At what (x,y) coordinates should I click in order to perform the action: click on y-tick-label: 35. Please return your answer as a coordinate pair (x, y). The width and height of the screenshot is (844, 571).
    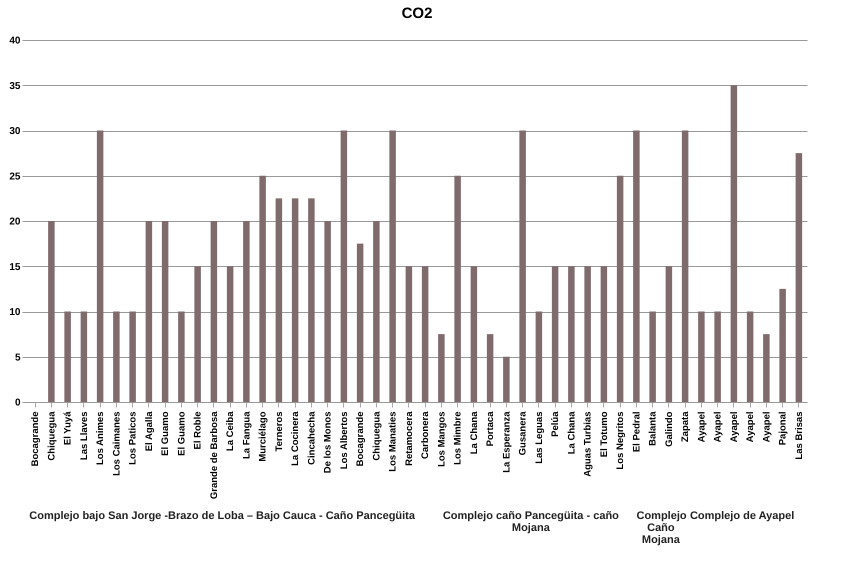
    Looking at the image, I should click on (15, 86).